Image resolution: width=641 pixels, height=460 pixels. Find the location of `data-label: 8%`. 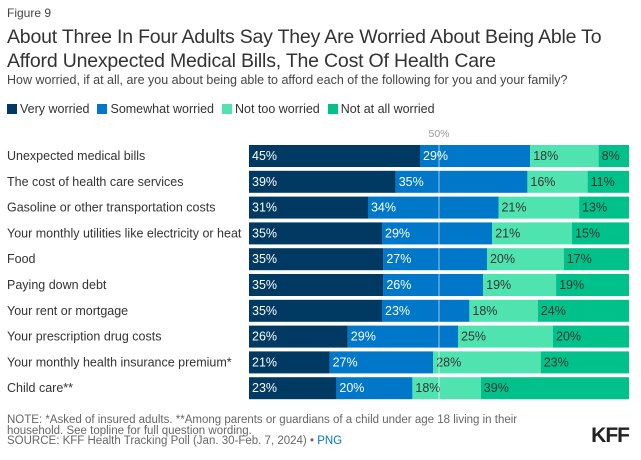

data-label: 8% is located at coordinates (611, 156).